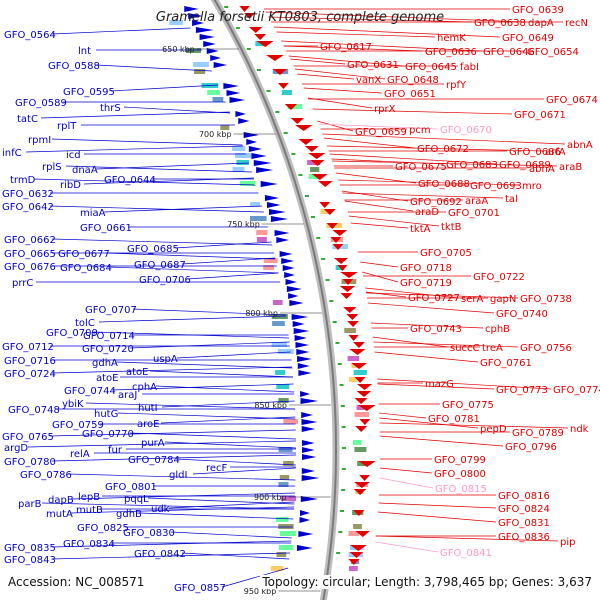 Image resolution: width=600 pixels, height=600 pixels. Describe the element at coordinates (509, 52) in the screenshot. I see `right-gene-label: GFO_0646` at that location.